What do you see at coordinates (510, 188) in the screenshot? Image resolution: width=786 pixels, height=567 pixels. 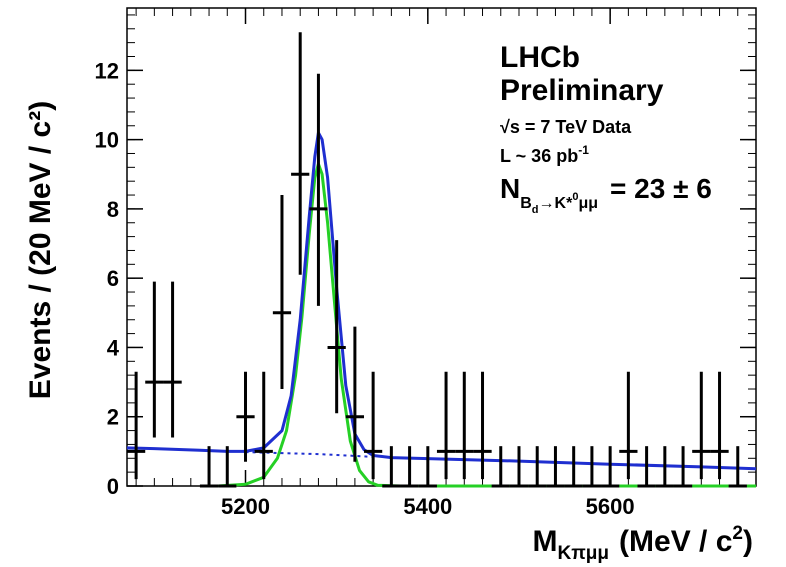 I see `yield-n: N` at bounding box center [510, 188].